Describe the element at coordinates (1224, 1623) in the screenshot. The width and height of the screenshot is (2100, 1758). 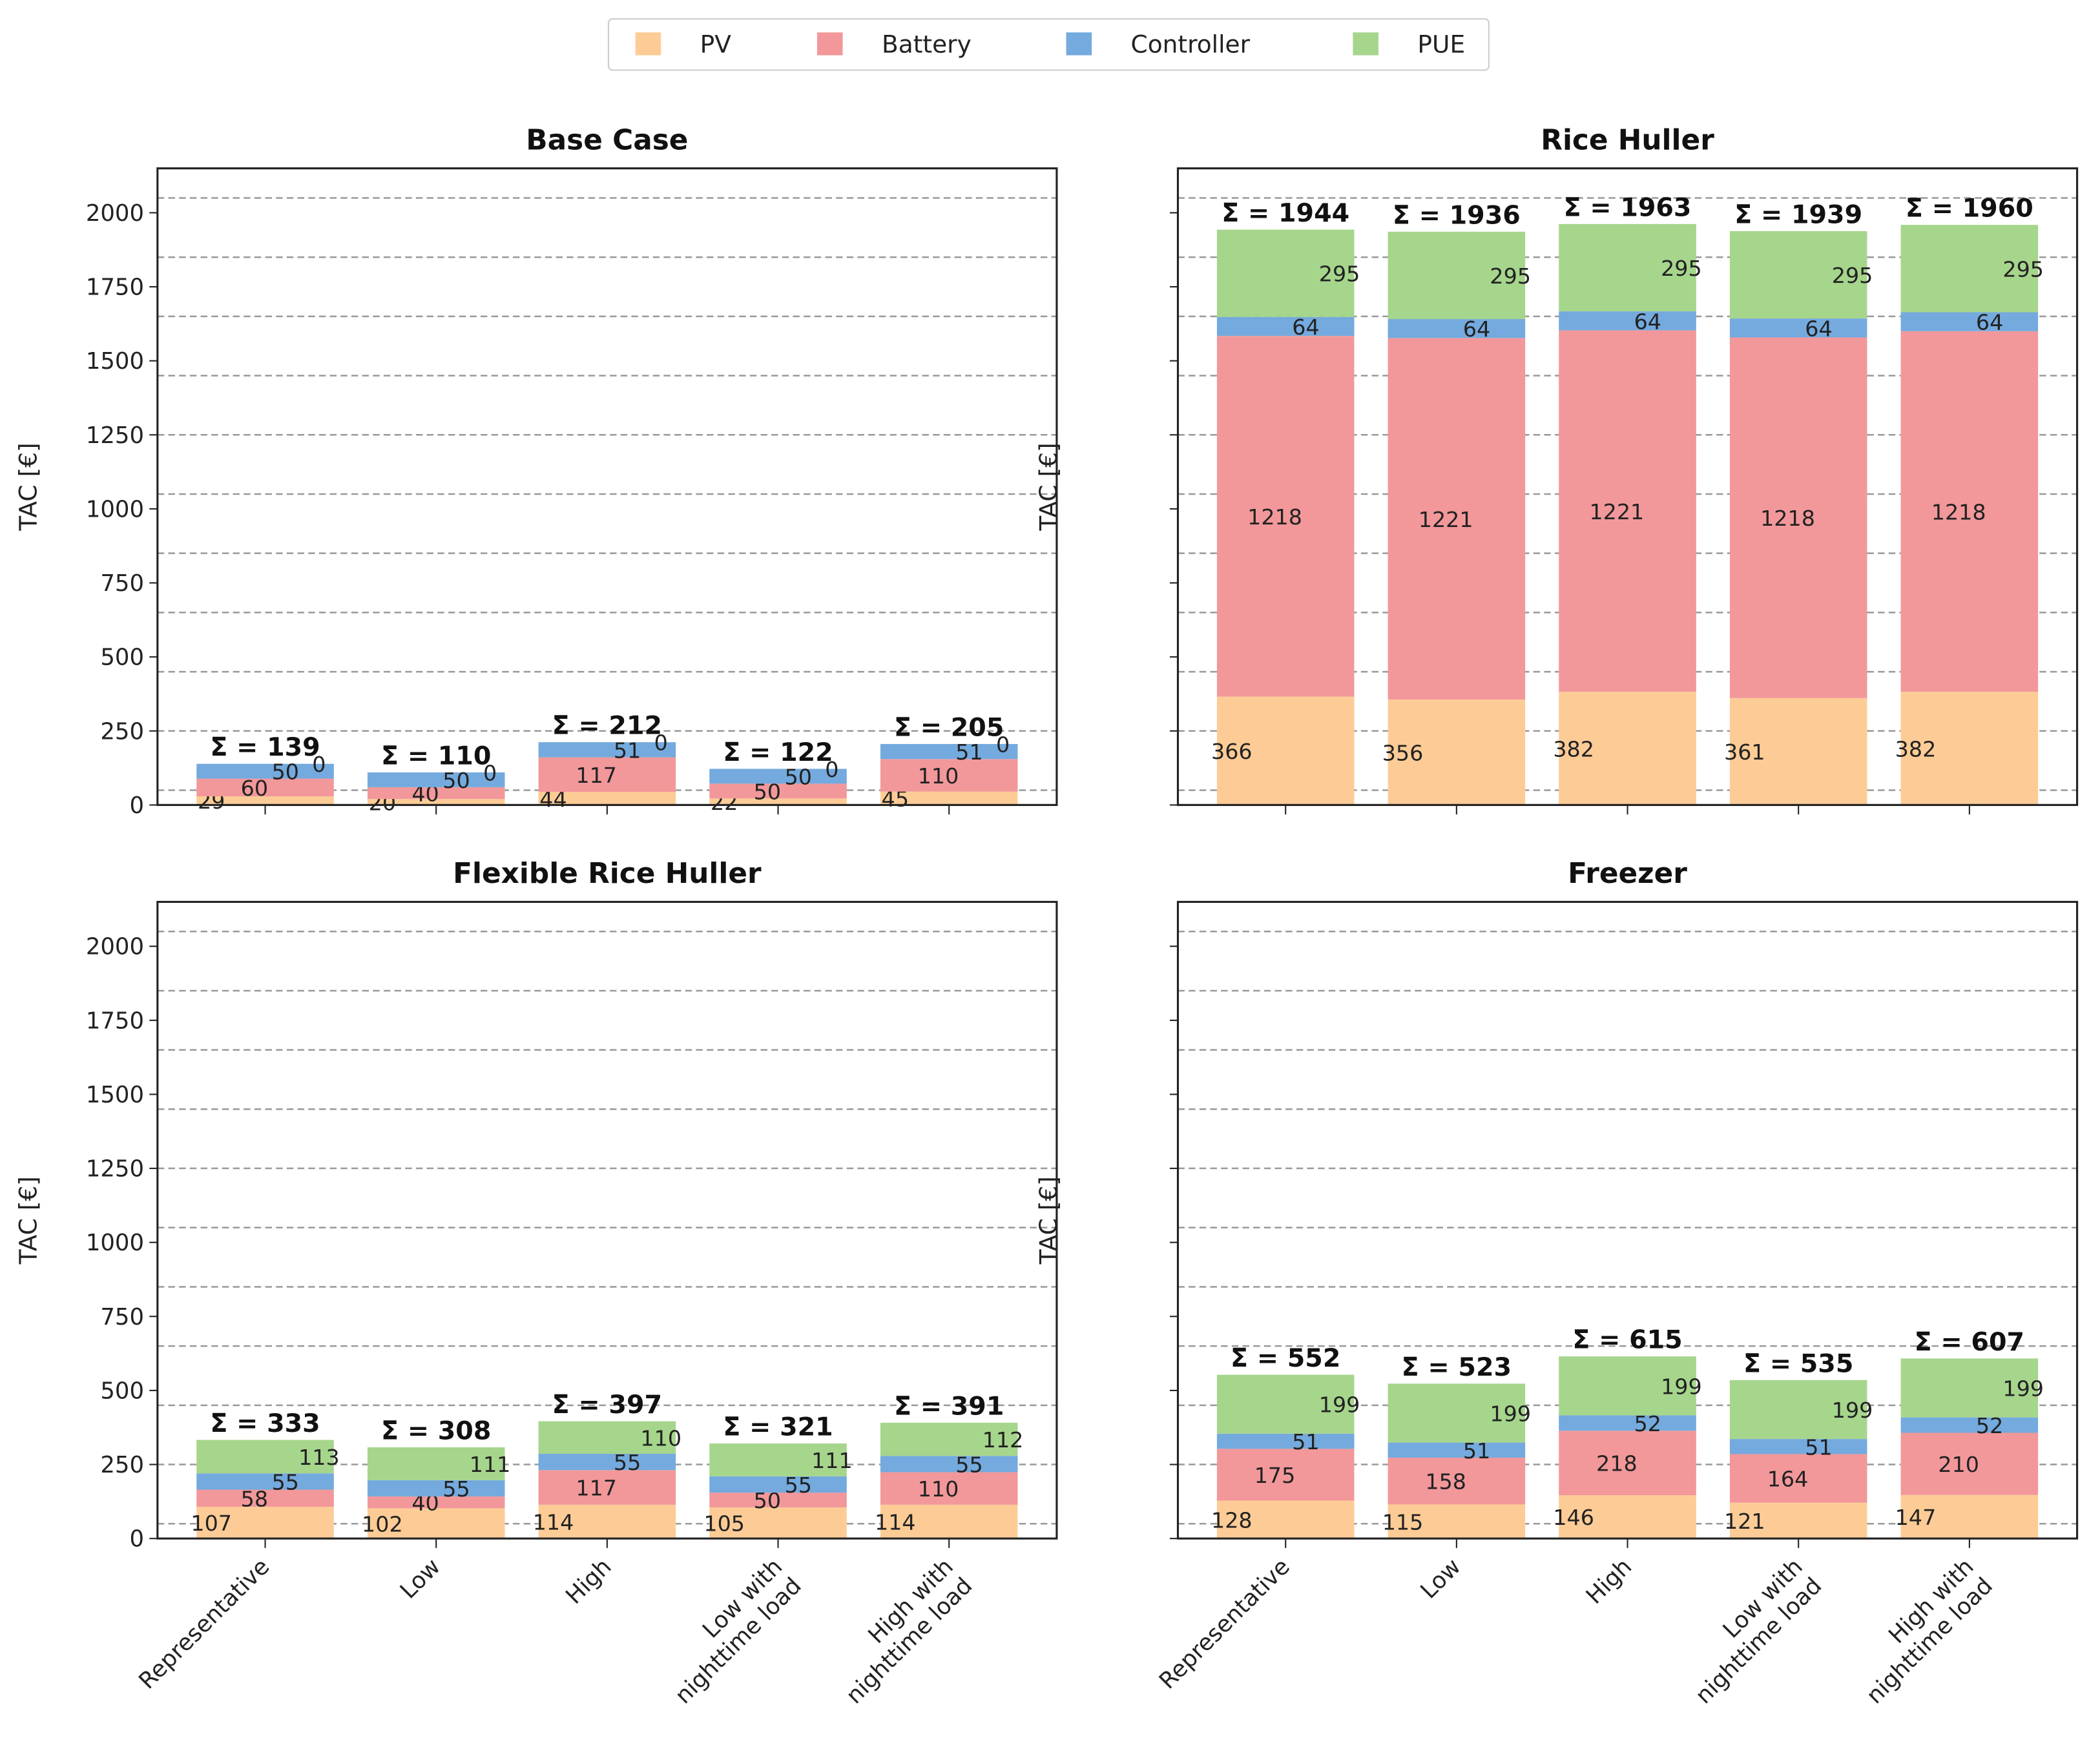
I see `x-tick-label-line: Representative` at that location.